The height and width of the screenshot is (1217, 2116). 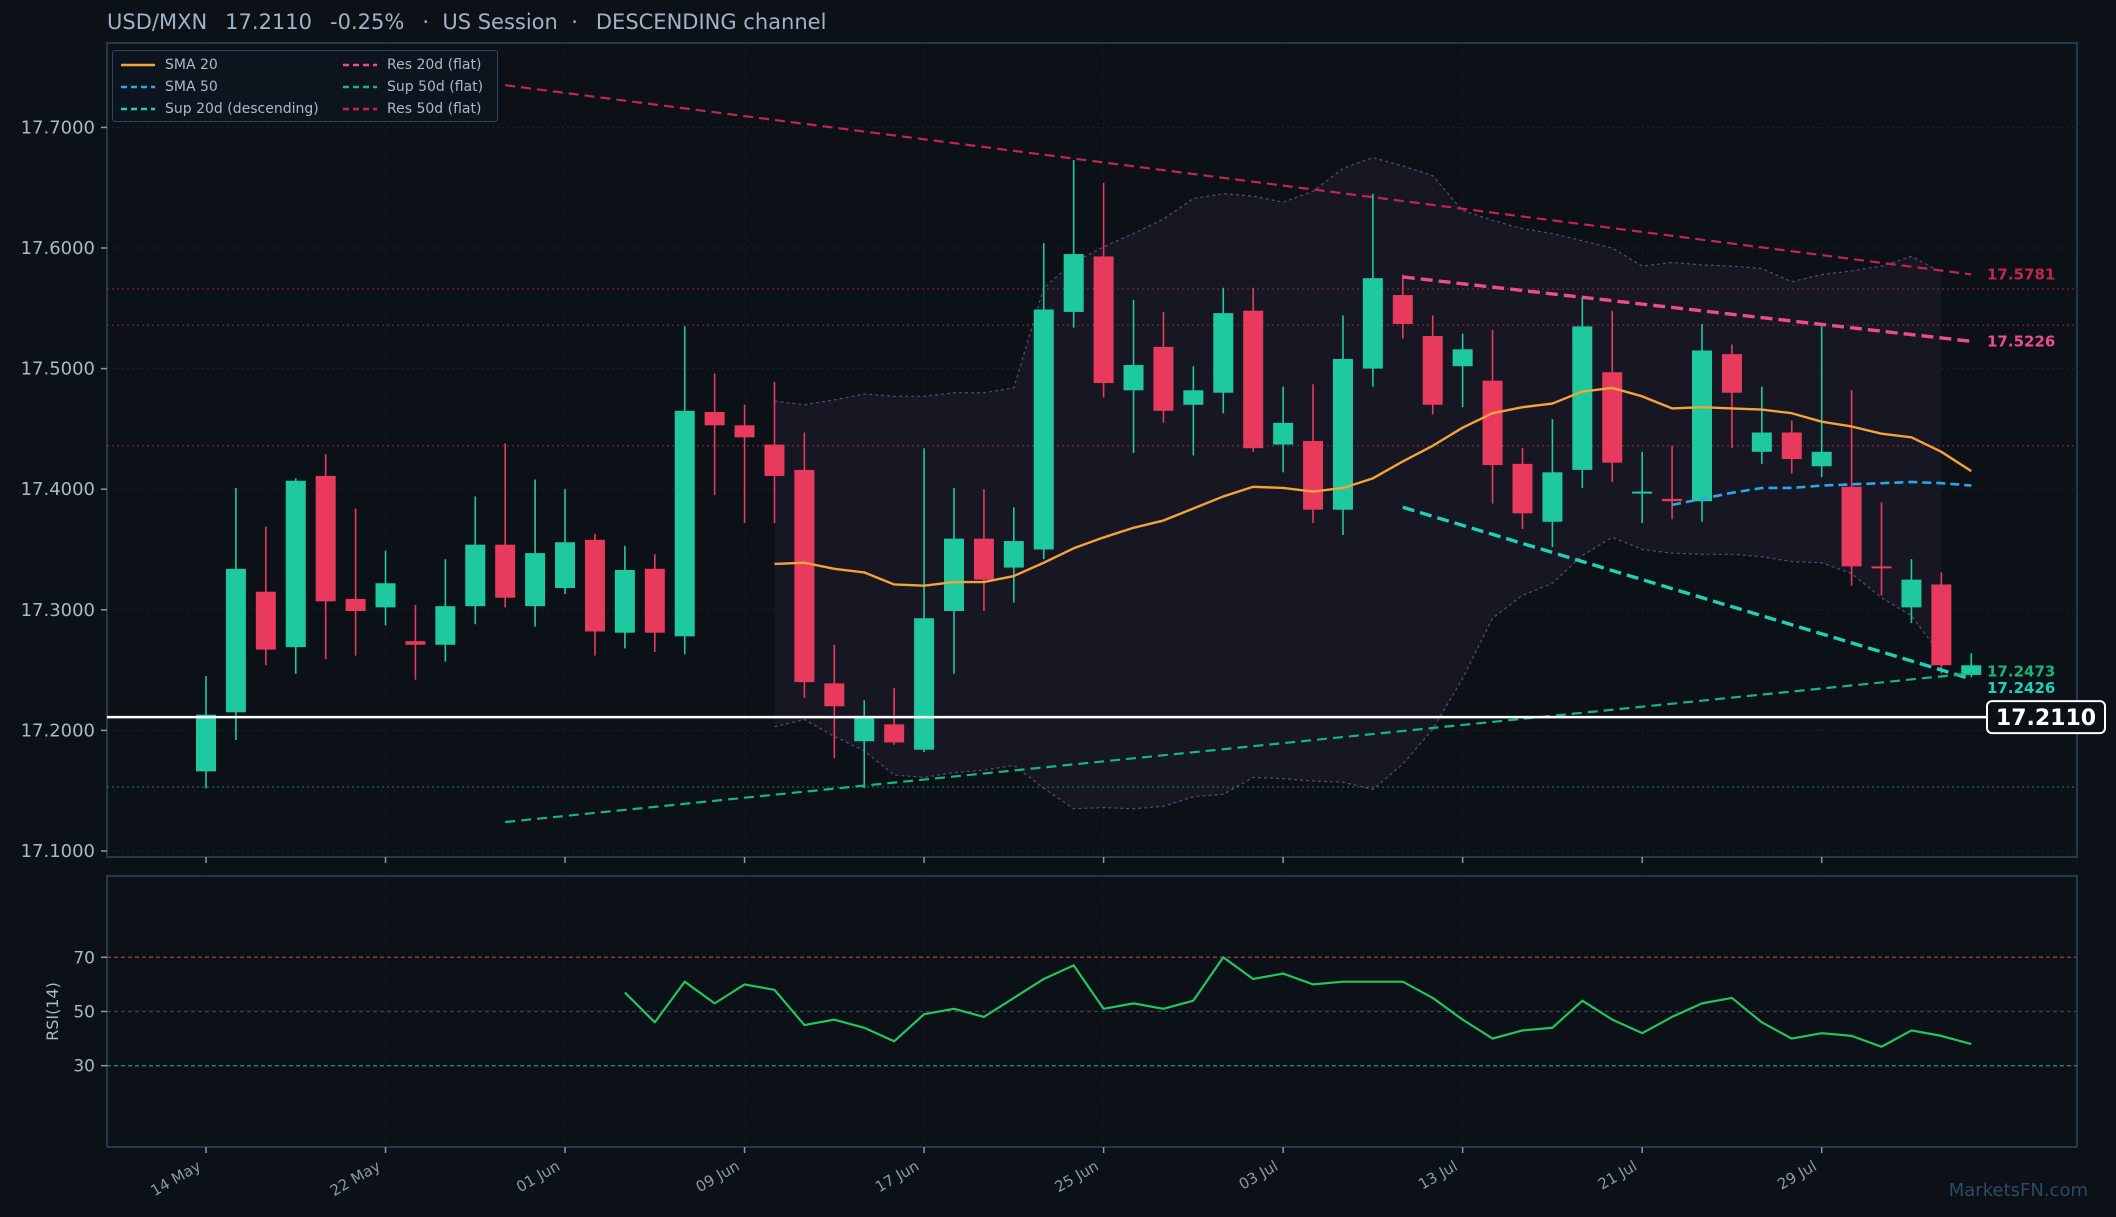 What do you see at coordinates (1258, 1175) in the screenshot?
I see `x-tick-label: 03 Jul` at bounding box center [1258, 1175].